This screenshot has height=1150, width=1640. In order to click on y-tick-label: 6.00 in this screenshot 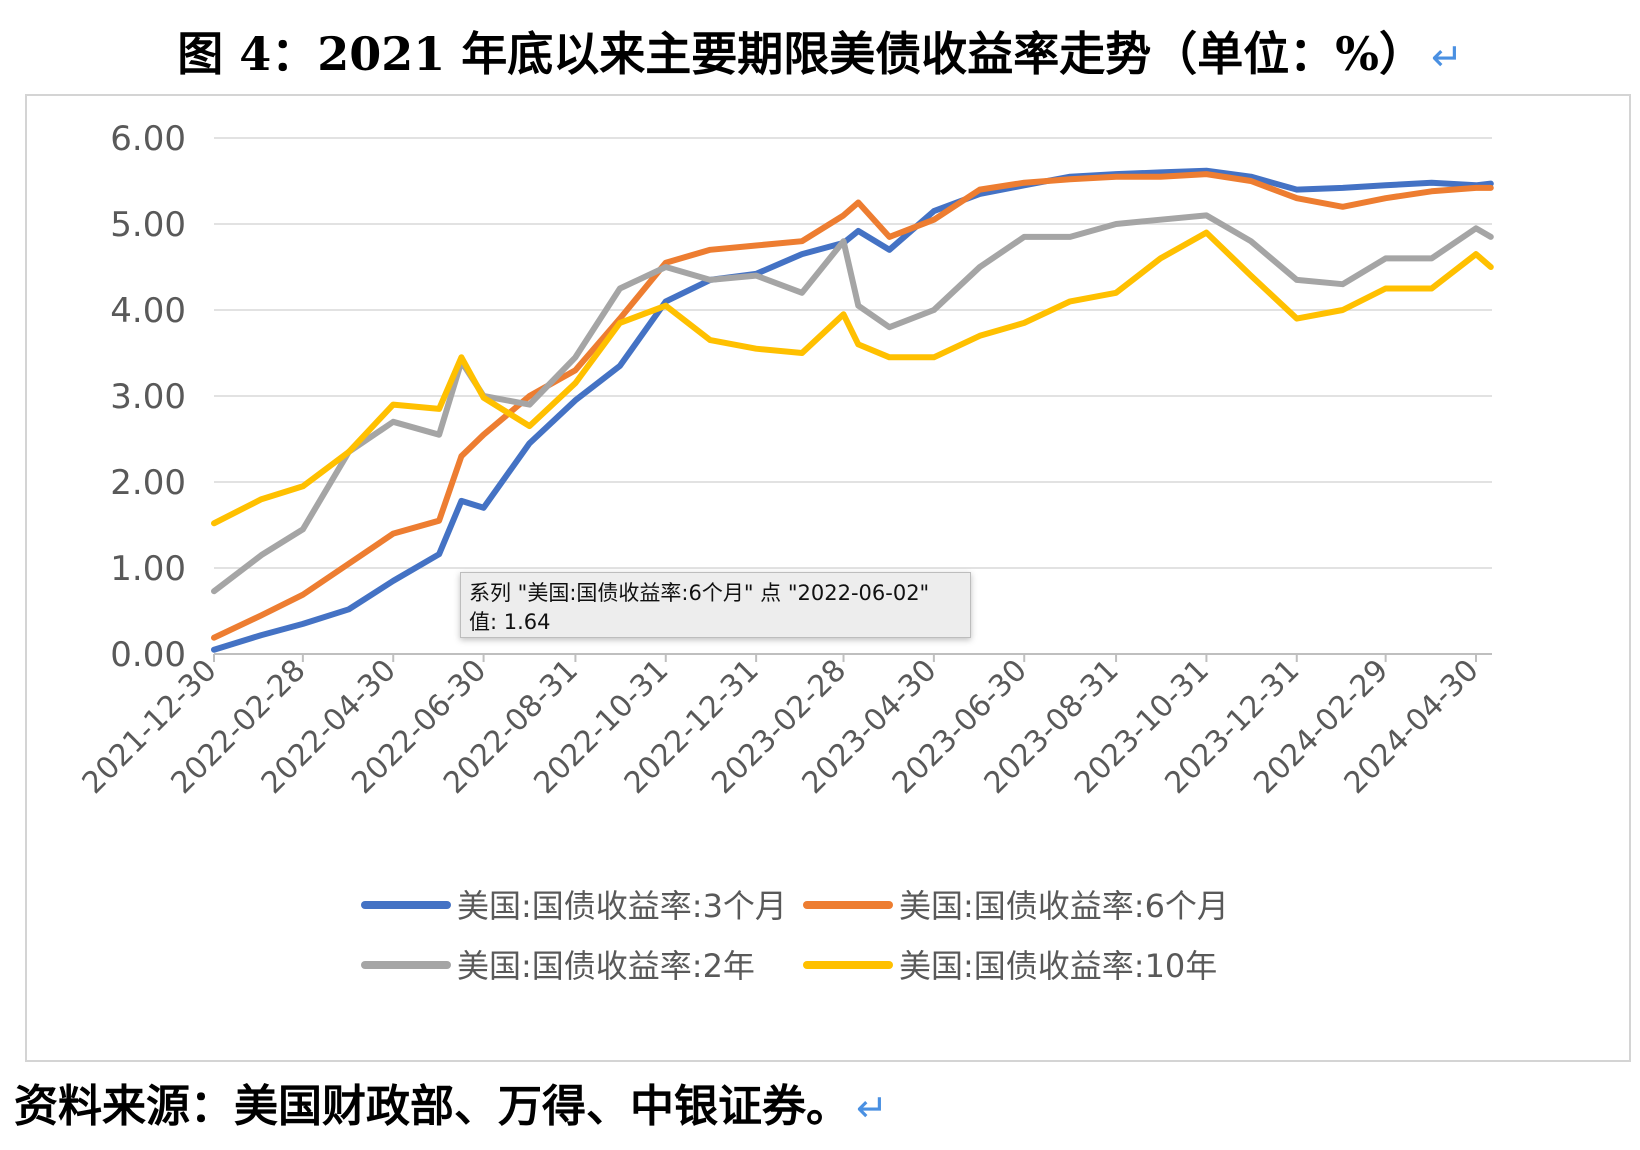, I will do `click(148, 139)`.